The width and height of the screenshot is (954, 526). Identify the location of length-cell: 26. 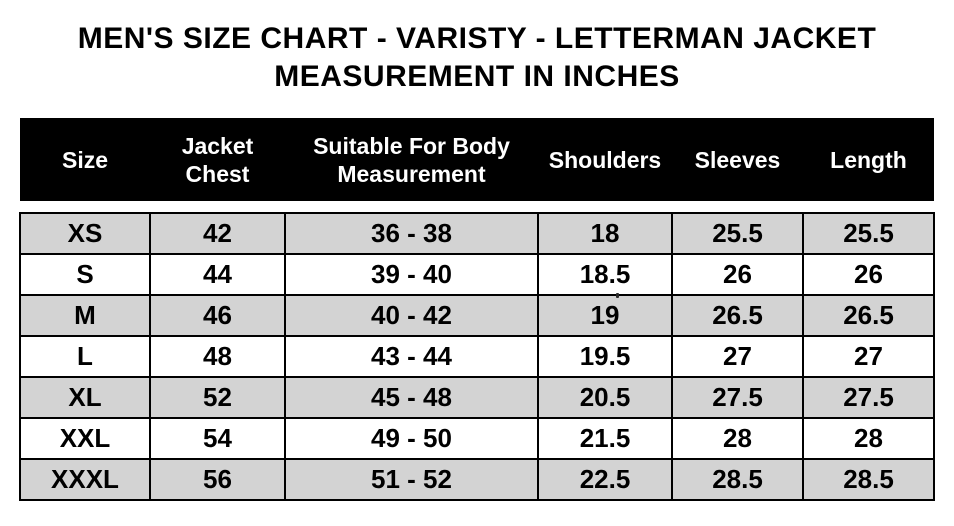
(868, 274).